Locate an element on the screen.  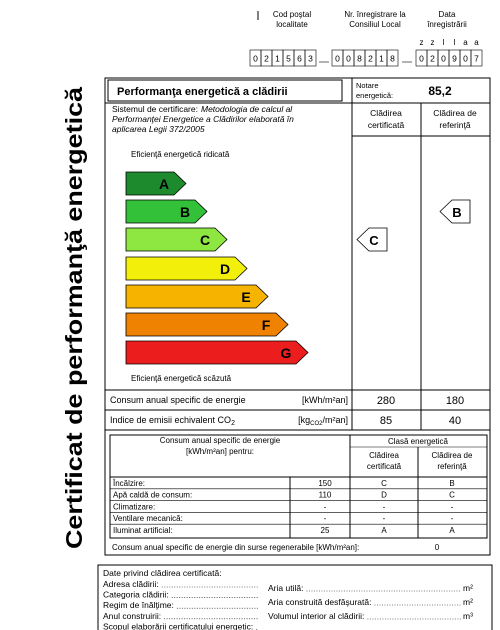
renewable-value: 0 is located at coordinates (437, 547).